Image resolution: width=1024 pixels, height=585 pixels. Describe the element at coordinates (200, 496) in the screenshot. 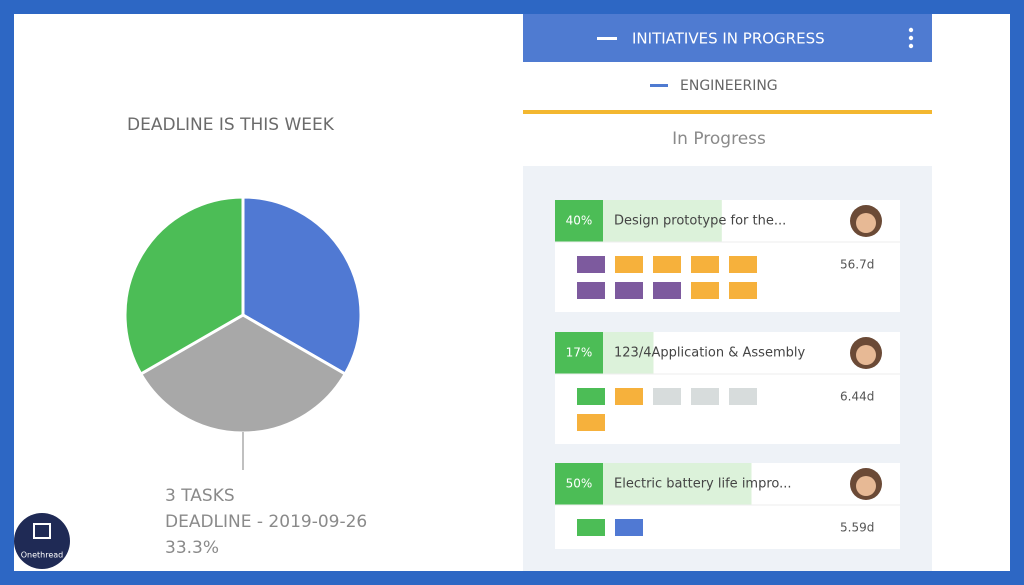

I see `annotation: 3 TASKS` at that location.